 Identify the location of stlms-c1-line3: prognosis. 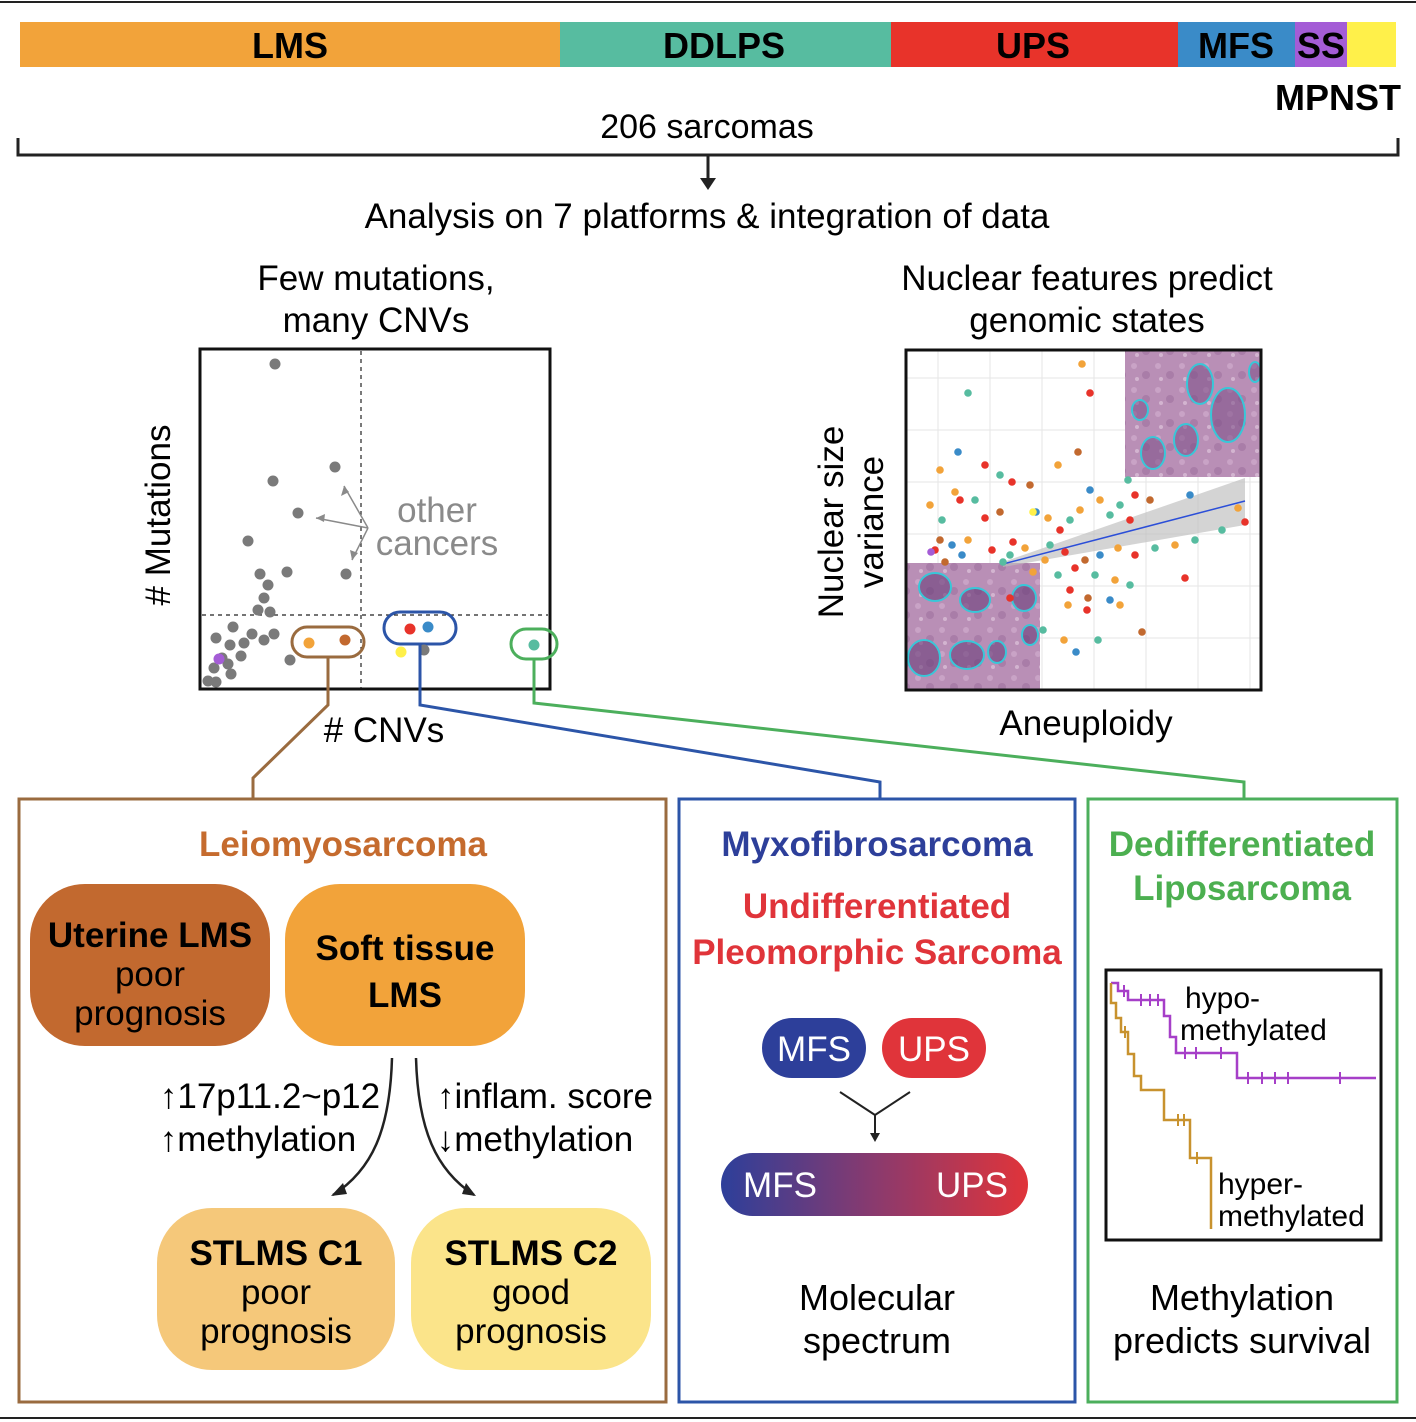
(276, 1331).